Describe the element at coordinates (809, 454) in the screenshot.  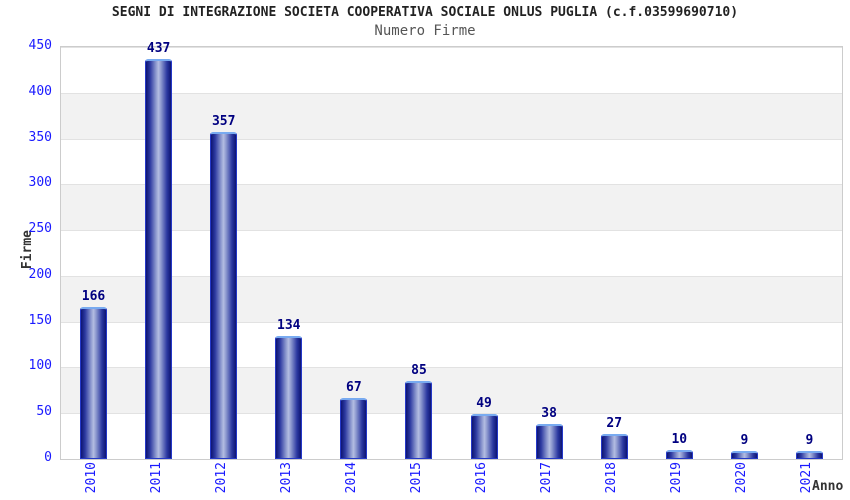
I see `bar-2021` at that location.